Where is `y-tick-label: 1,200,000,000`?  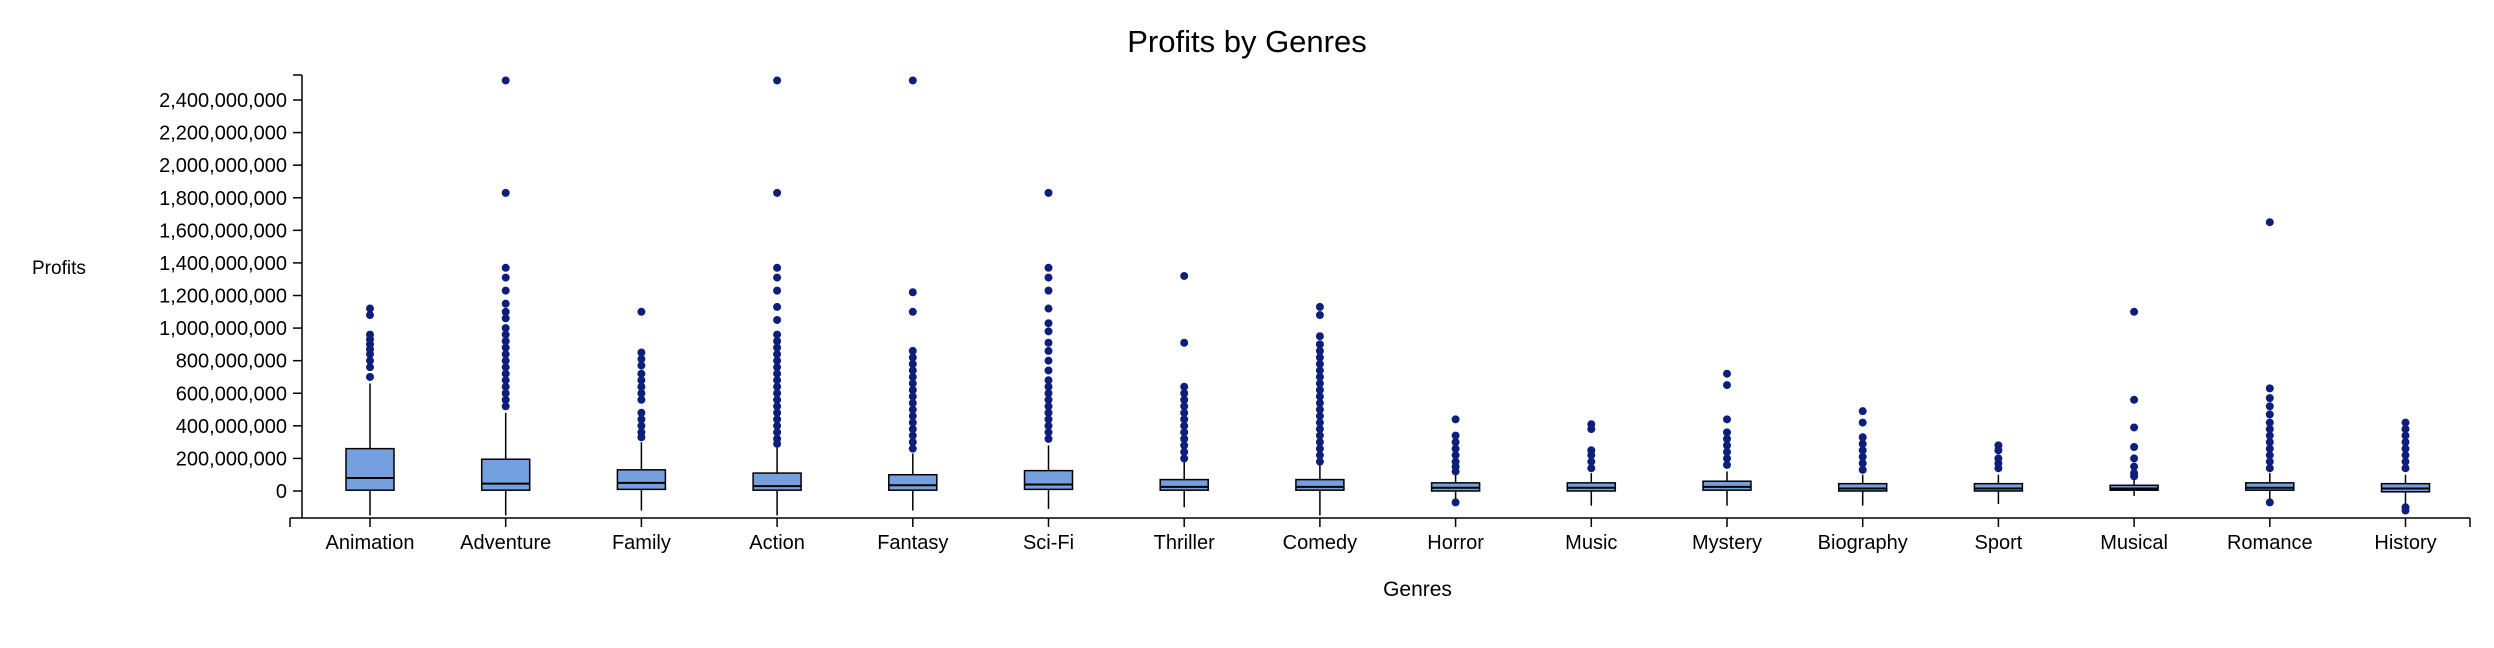 y-tick-label: 1,200,000,000 is located at coordinates (223, 297).